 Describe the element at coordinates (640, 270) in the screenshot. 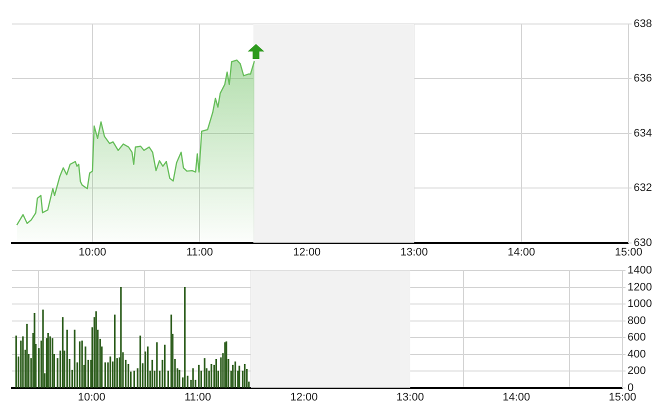

I see `y-tick-label: 1400` at that location.